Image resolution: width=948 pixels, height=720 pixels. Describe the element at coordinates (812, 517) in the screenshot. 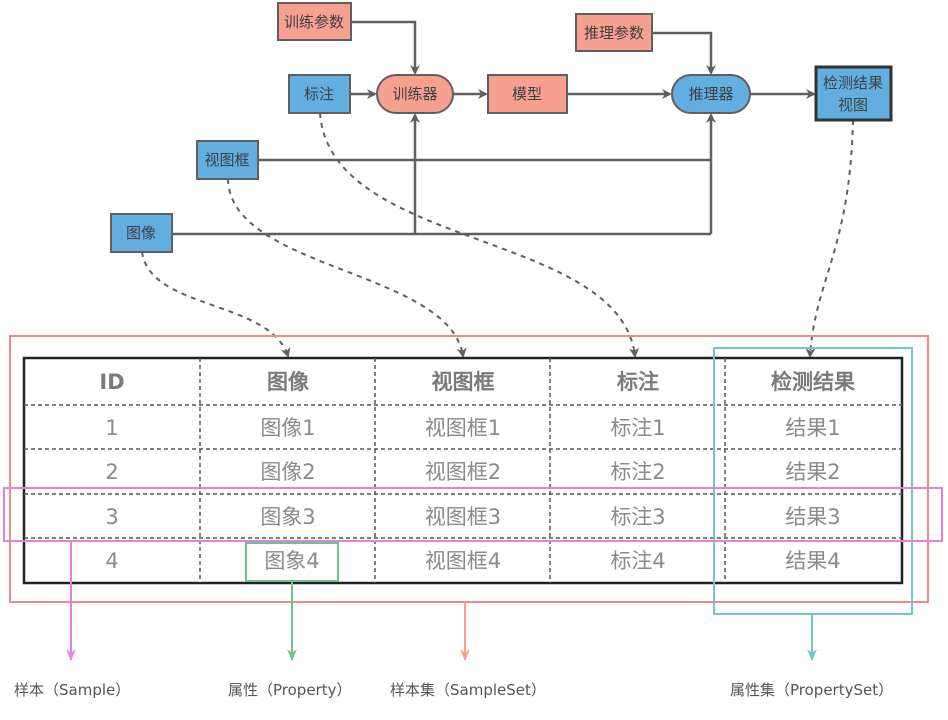

I see `cell: 结果3` at that location.